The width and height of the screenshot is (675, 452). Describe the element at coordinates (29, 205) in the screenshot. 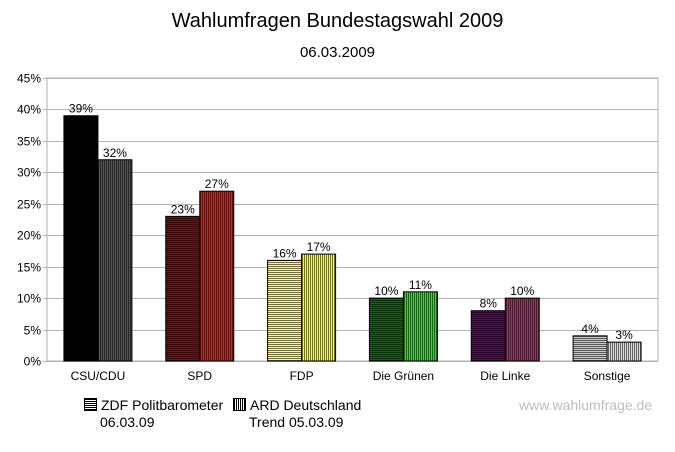

I see `y-tick-label: 25%` at that location.